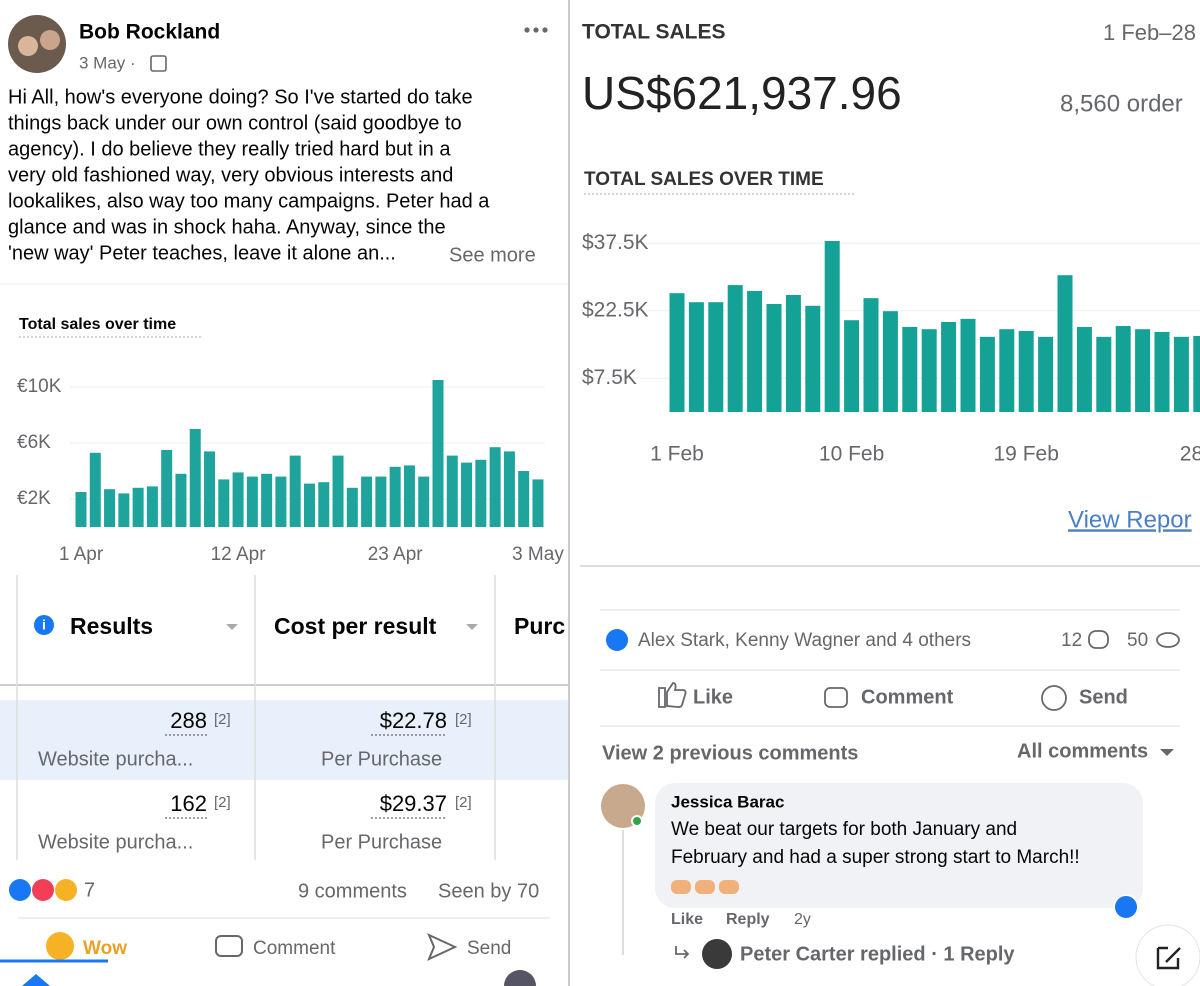  Describe the element at coordinates (742, 93) in the screenshot. I see `total-sales-value: US$621,937.96` at that location.